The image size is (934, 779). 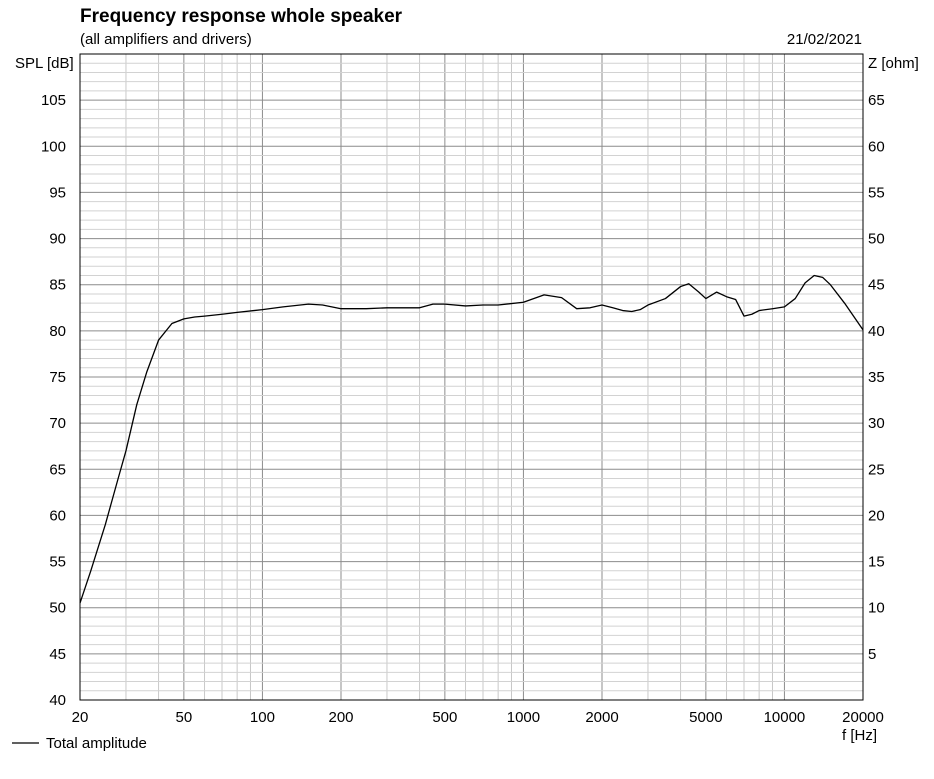 What do you see at coordinates (876, 515) in the screenshot?
I see `y-tick-label-right: 20` at bounding box center [876, 515].